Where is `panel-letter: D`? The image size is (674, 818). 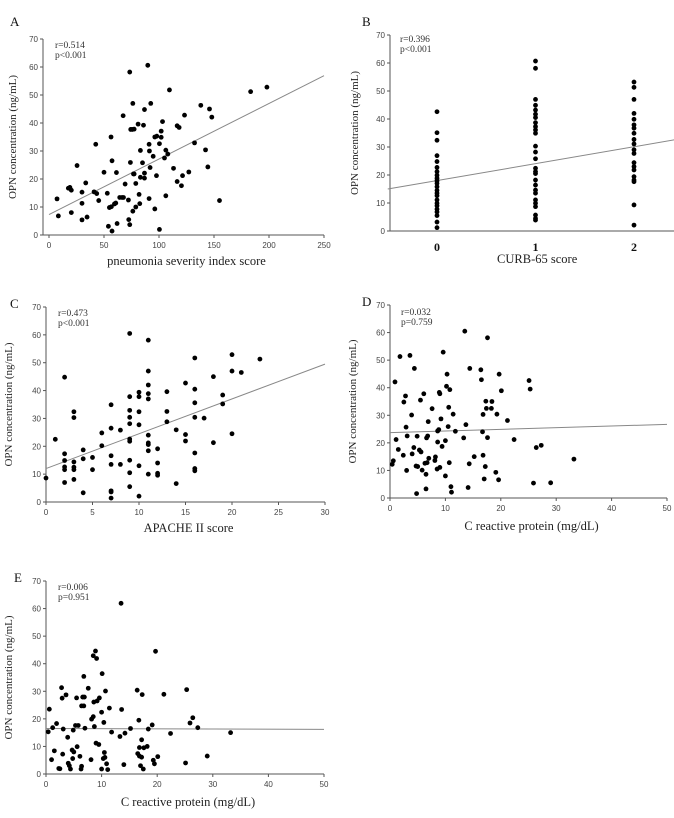
panel-letter: D is located at coordinates (366, 301).